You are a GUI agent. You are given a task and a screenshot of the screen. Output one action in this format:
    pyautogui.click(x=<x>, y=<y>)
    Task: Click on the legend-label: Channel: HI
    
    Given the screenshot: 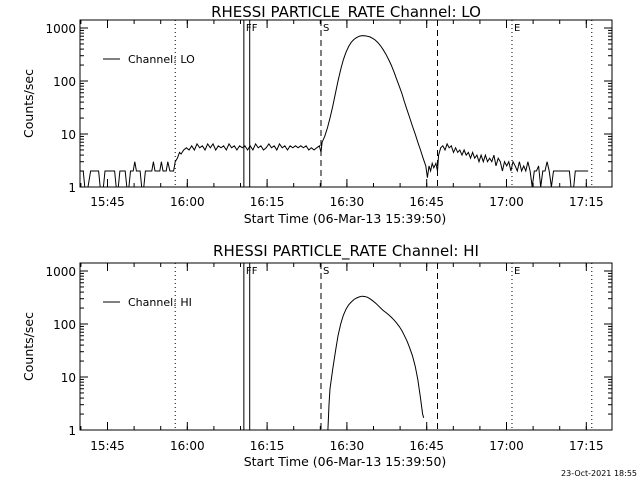 What is the action you would take?
    pyautogui.click(x=160, y=302)
    